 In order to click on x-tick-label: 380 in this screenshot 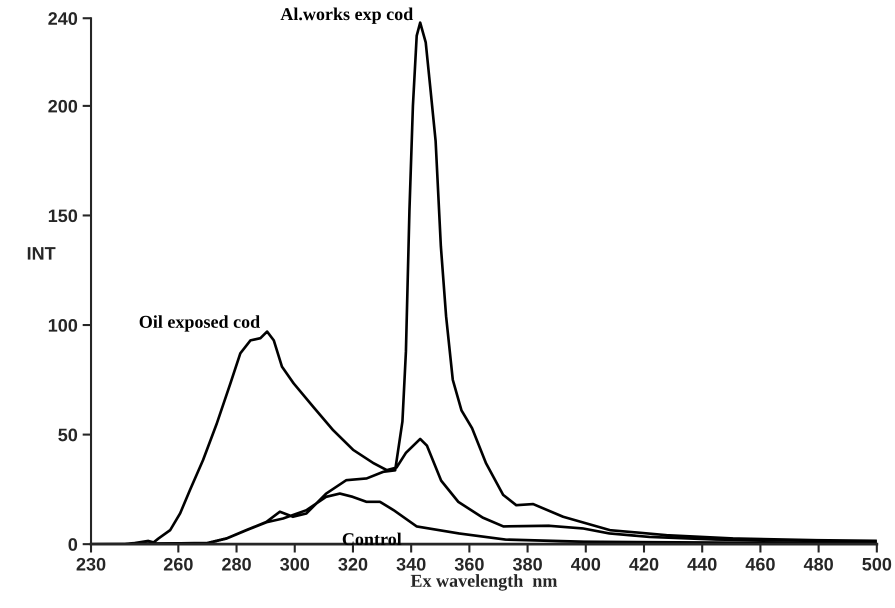, I will do `click(527, 564)`.